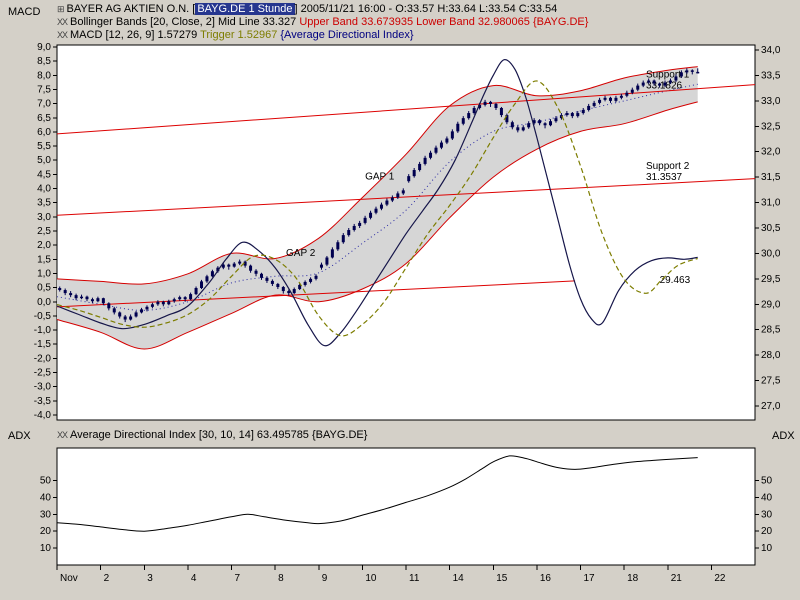 The image size is (800, 600). I want to click on svg-text: 33,0, so click(771, 101).